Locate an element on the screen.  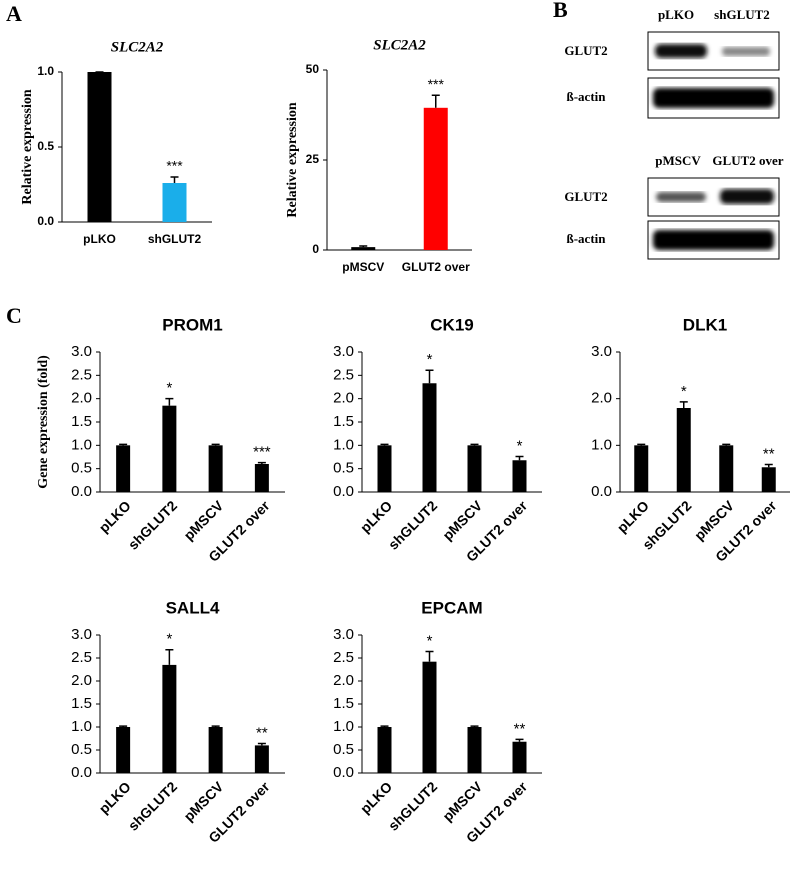
y-axis-label: Relative expression is located at coordinates (292, 159).